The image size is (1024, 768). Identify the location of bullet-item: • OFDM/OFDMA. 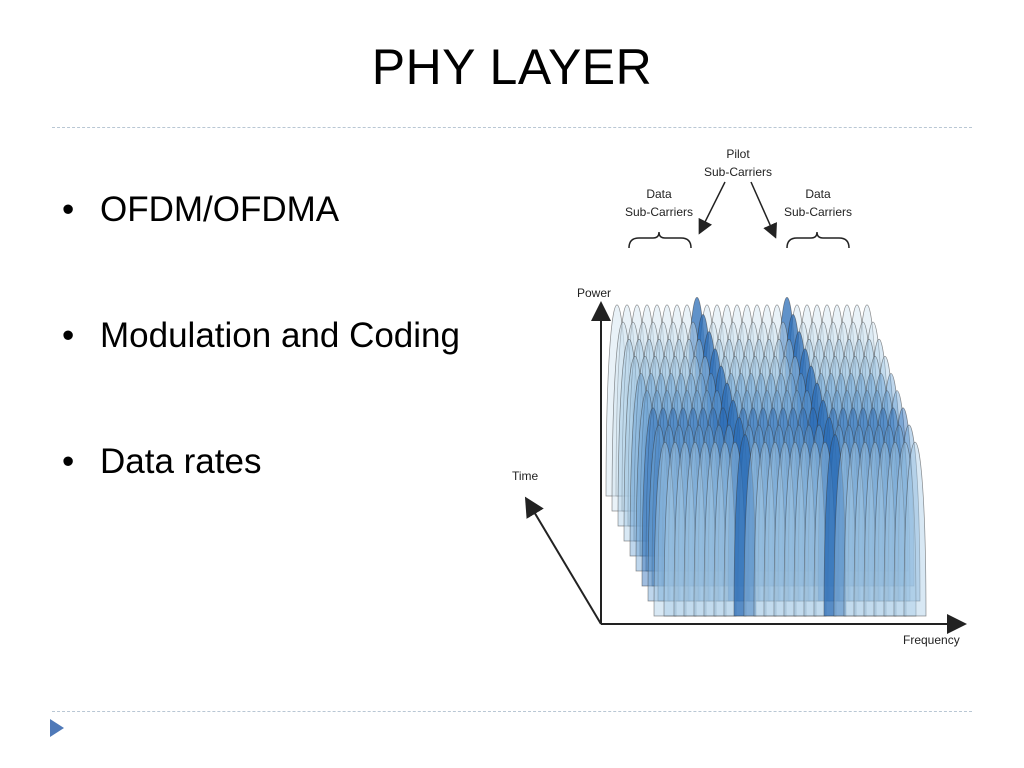
(261, 253).